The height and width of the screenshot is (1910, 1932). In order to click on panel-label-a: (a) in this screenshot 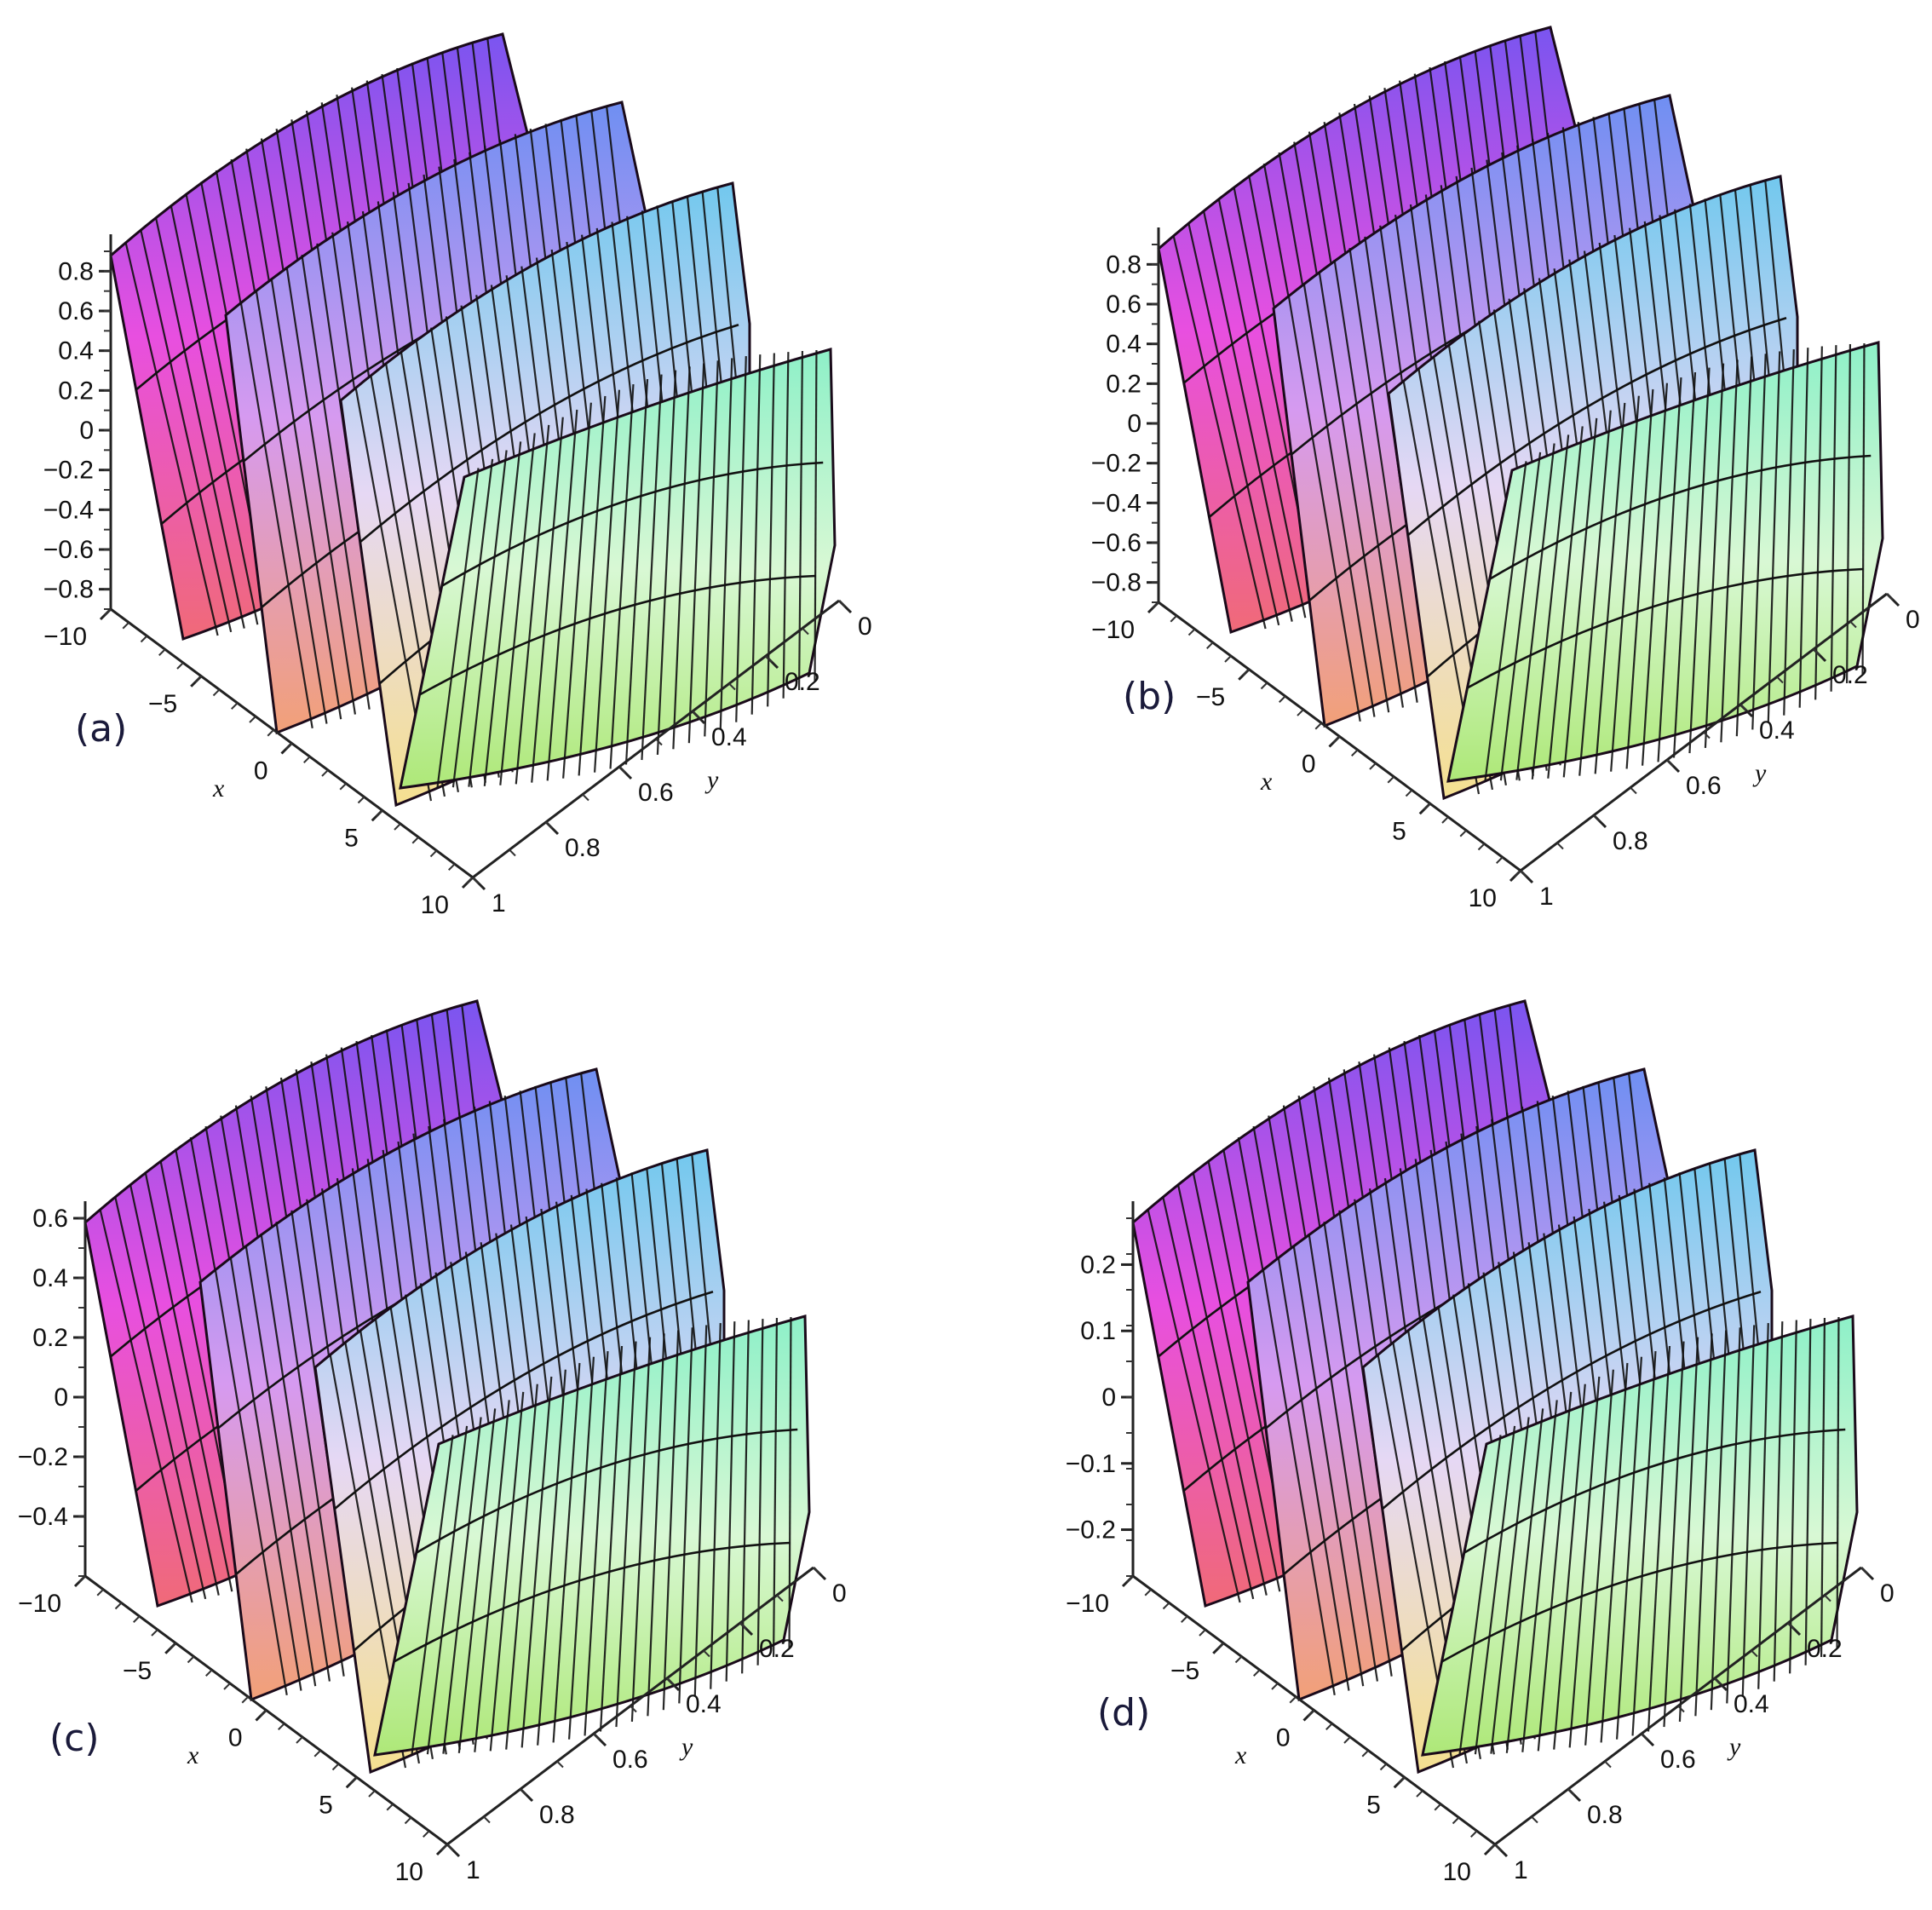, I will do `click(101, 729)`.